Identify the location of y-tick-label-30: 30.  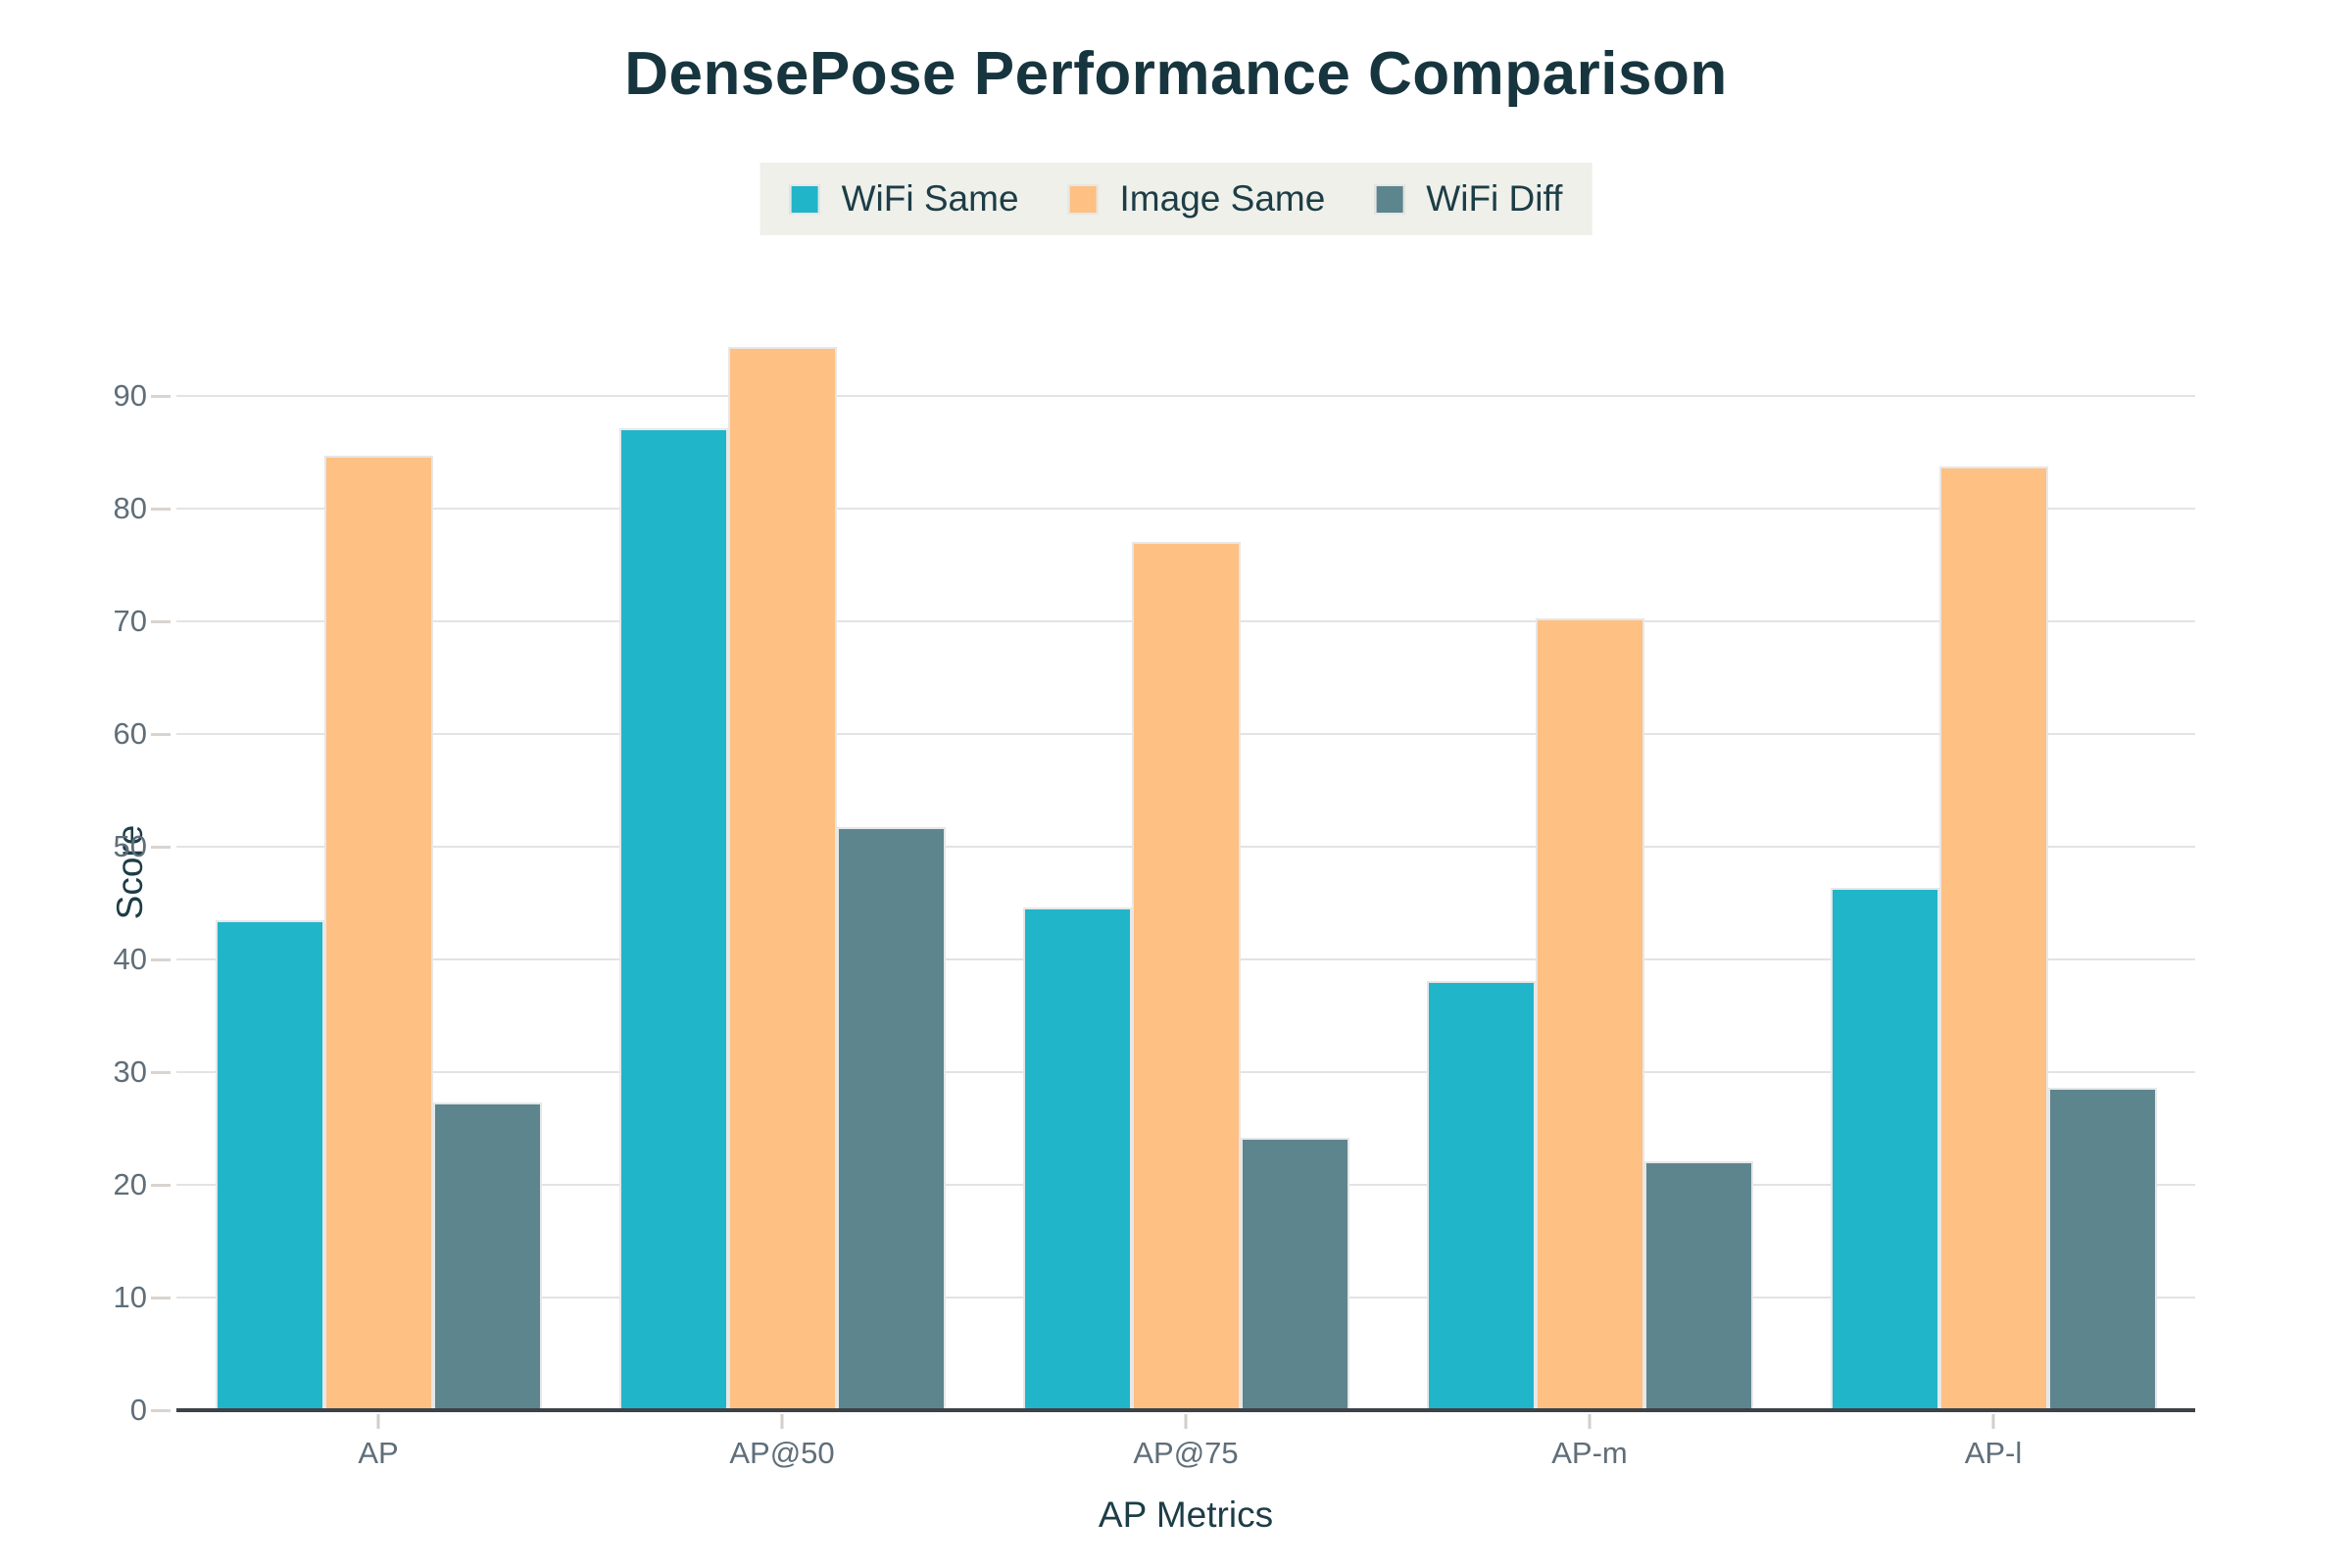
(130, 1072).